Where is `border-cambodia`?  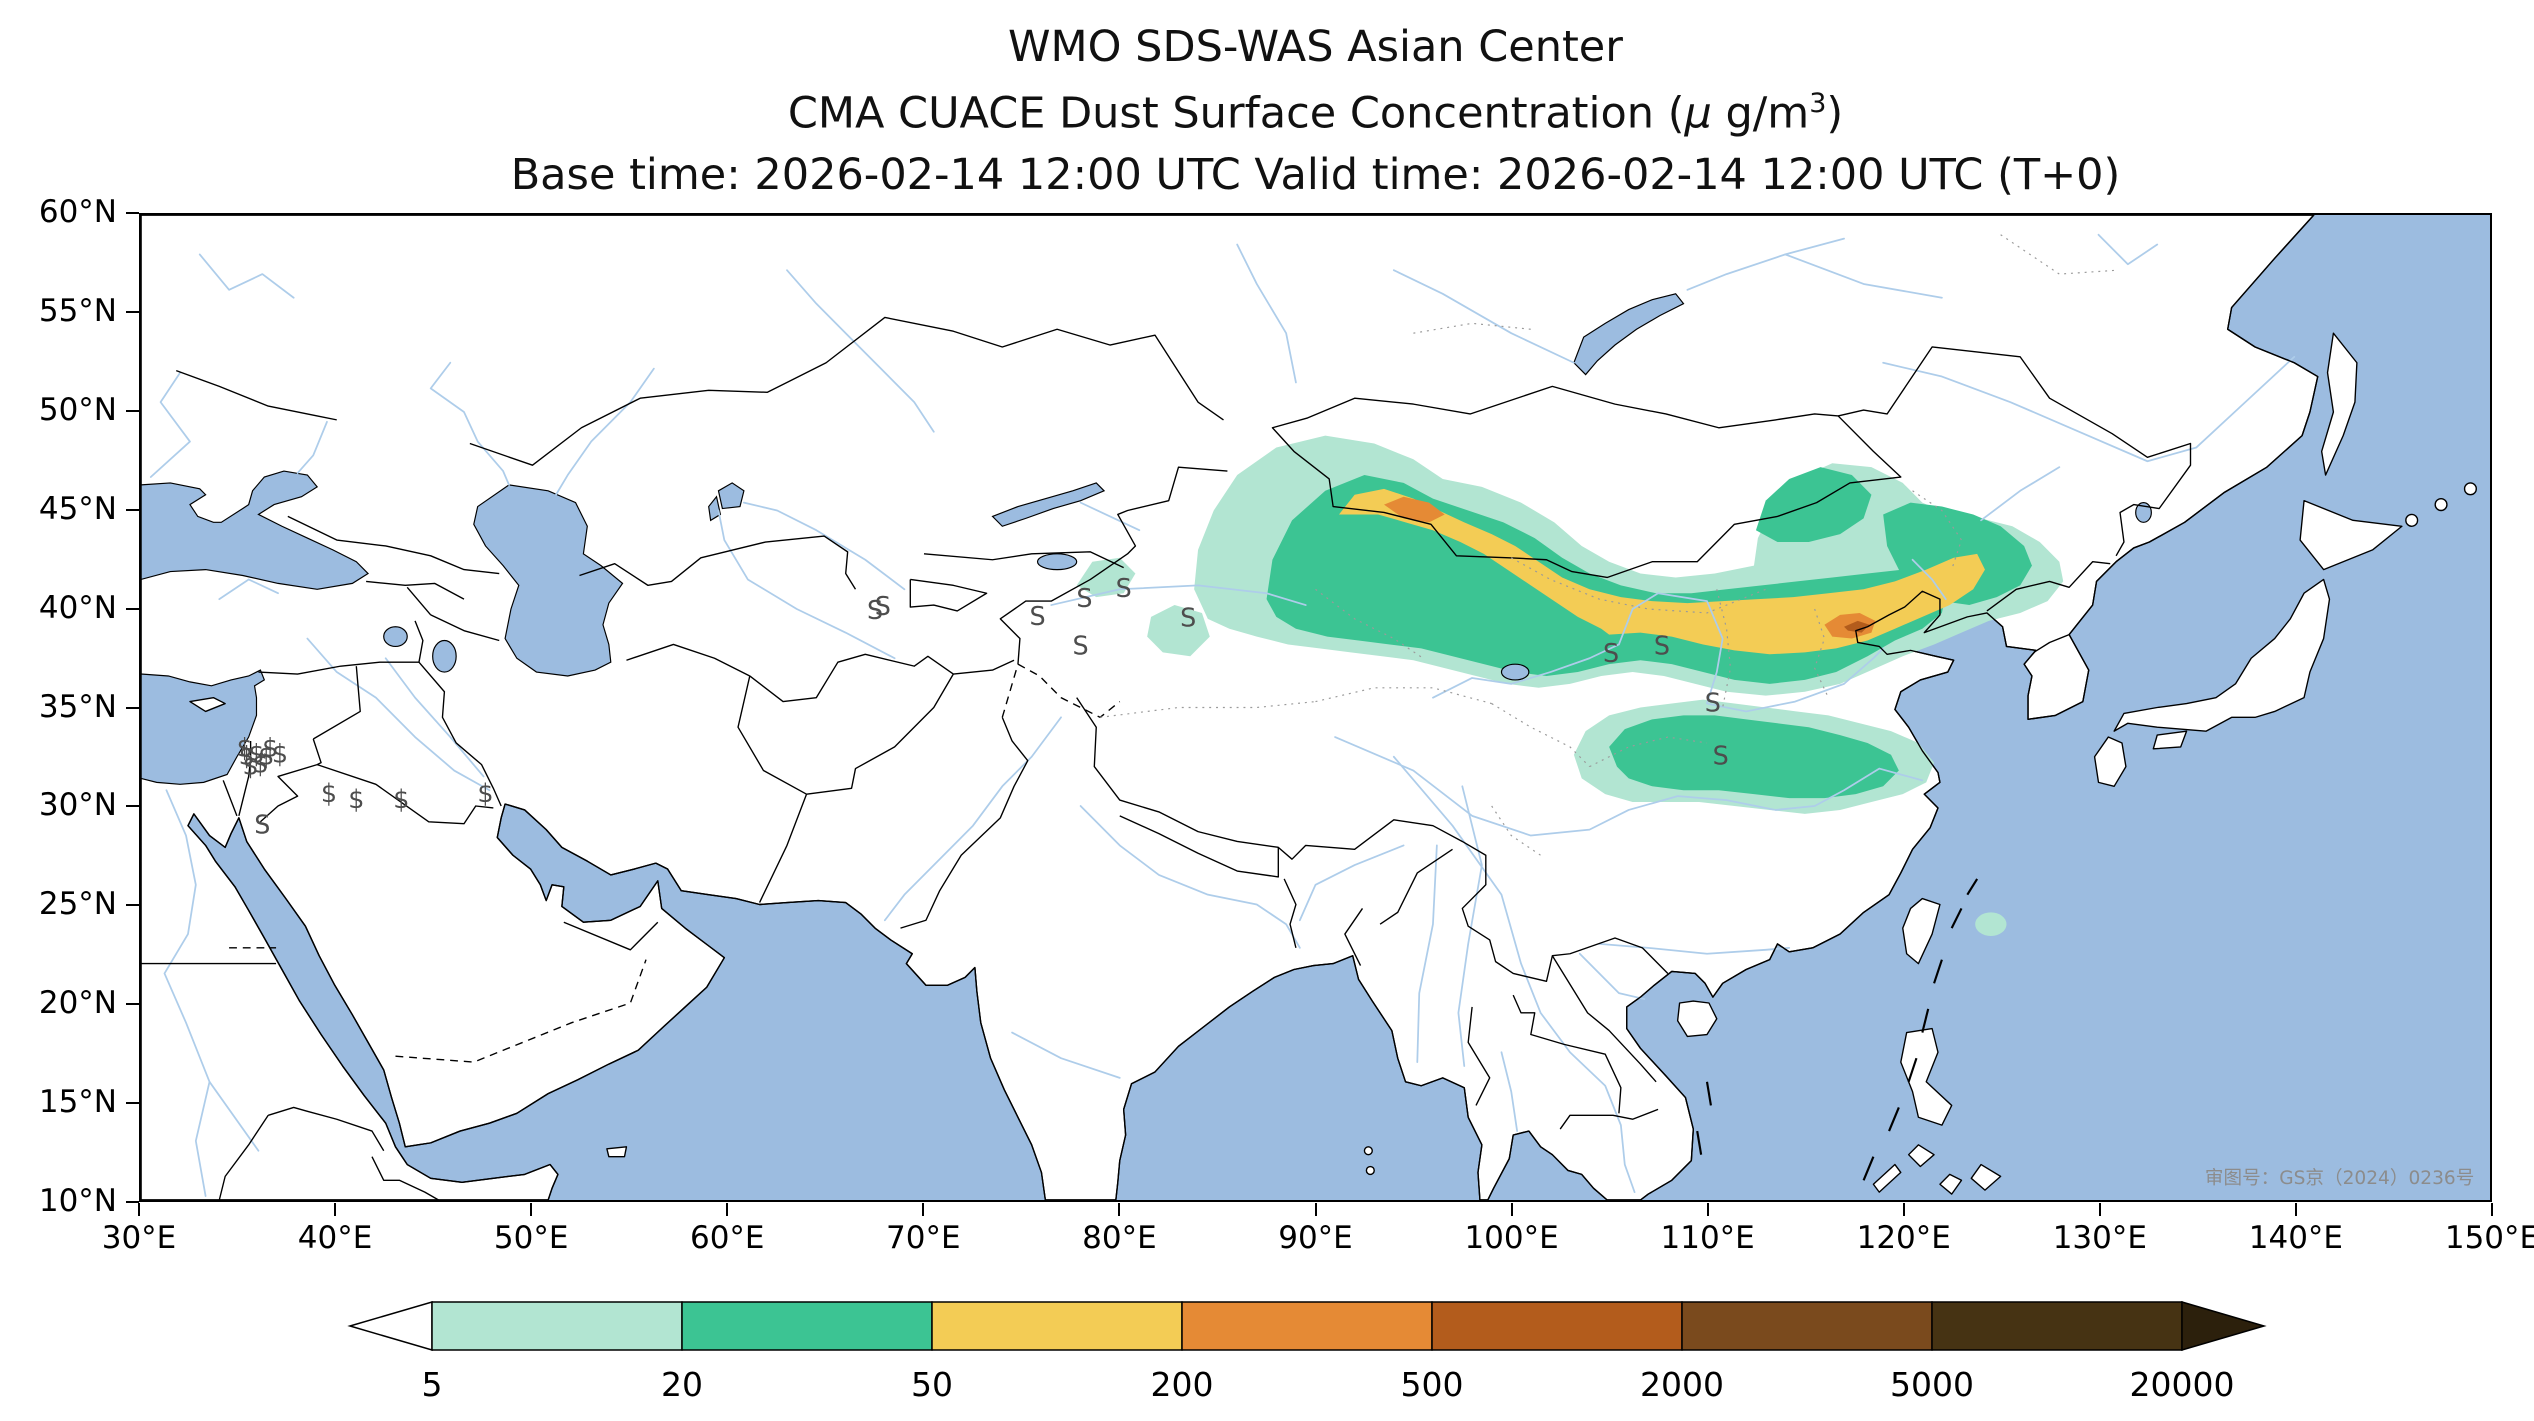
border-cambodia is located at coordinates (1609, 1119).